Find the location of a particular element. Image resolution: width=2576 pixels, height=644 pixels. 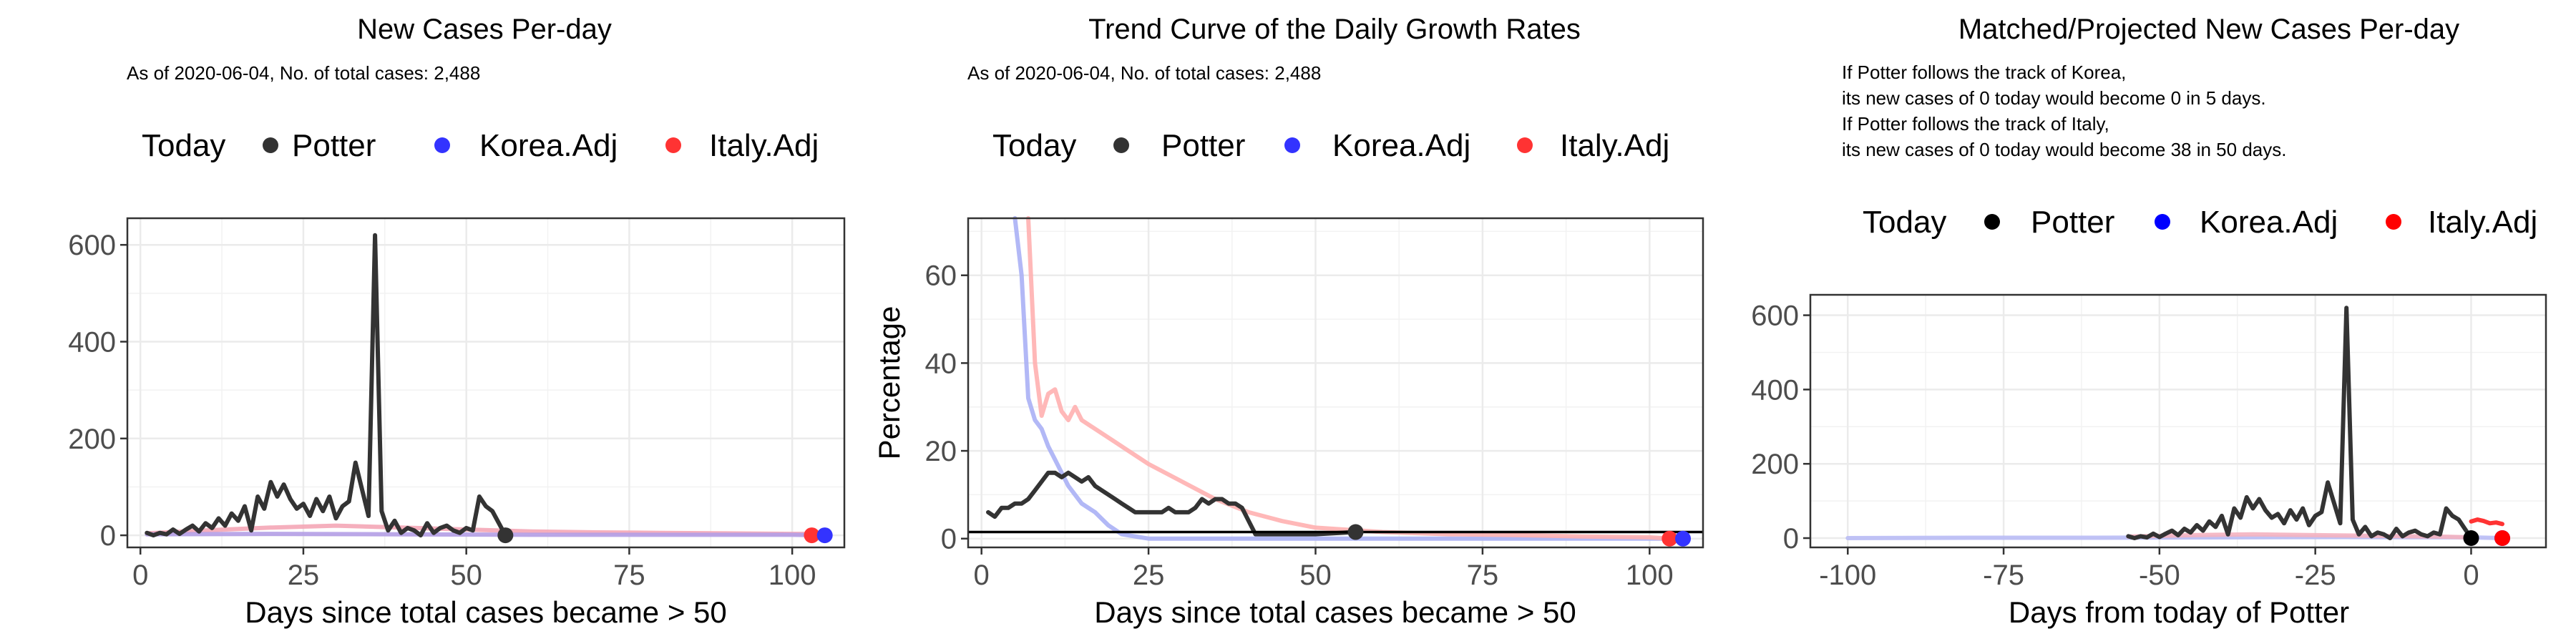

annotation-line: If Potter follows the track of Korea, is located at coordinates (1984, 72).